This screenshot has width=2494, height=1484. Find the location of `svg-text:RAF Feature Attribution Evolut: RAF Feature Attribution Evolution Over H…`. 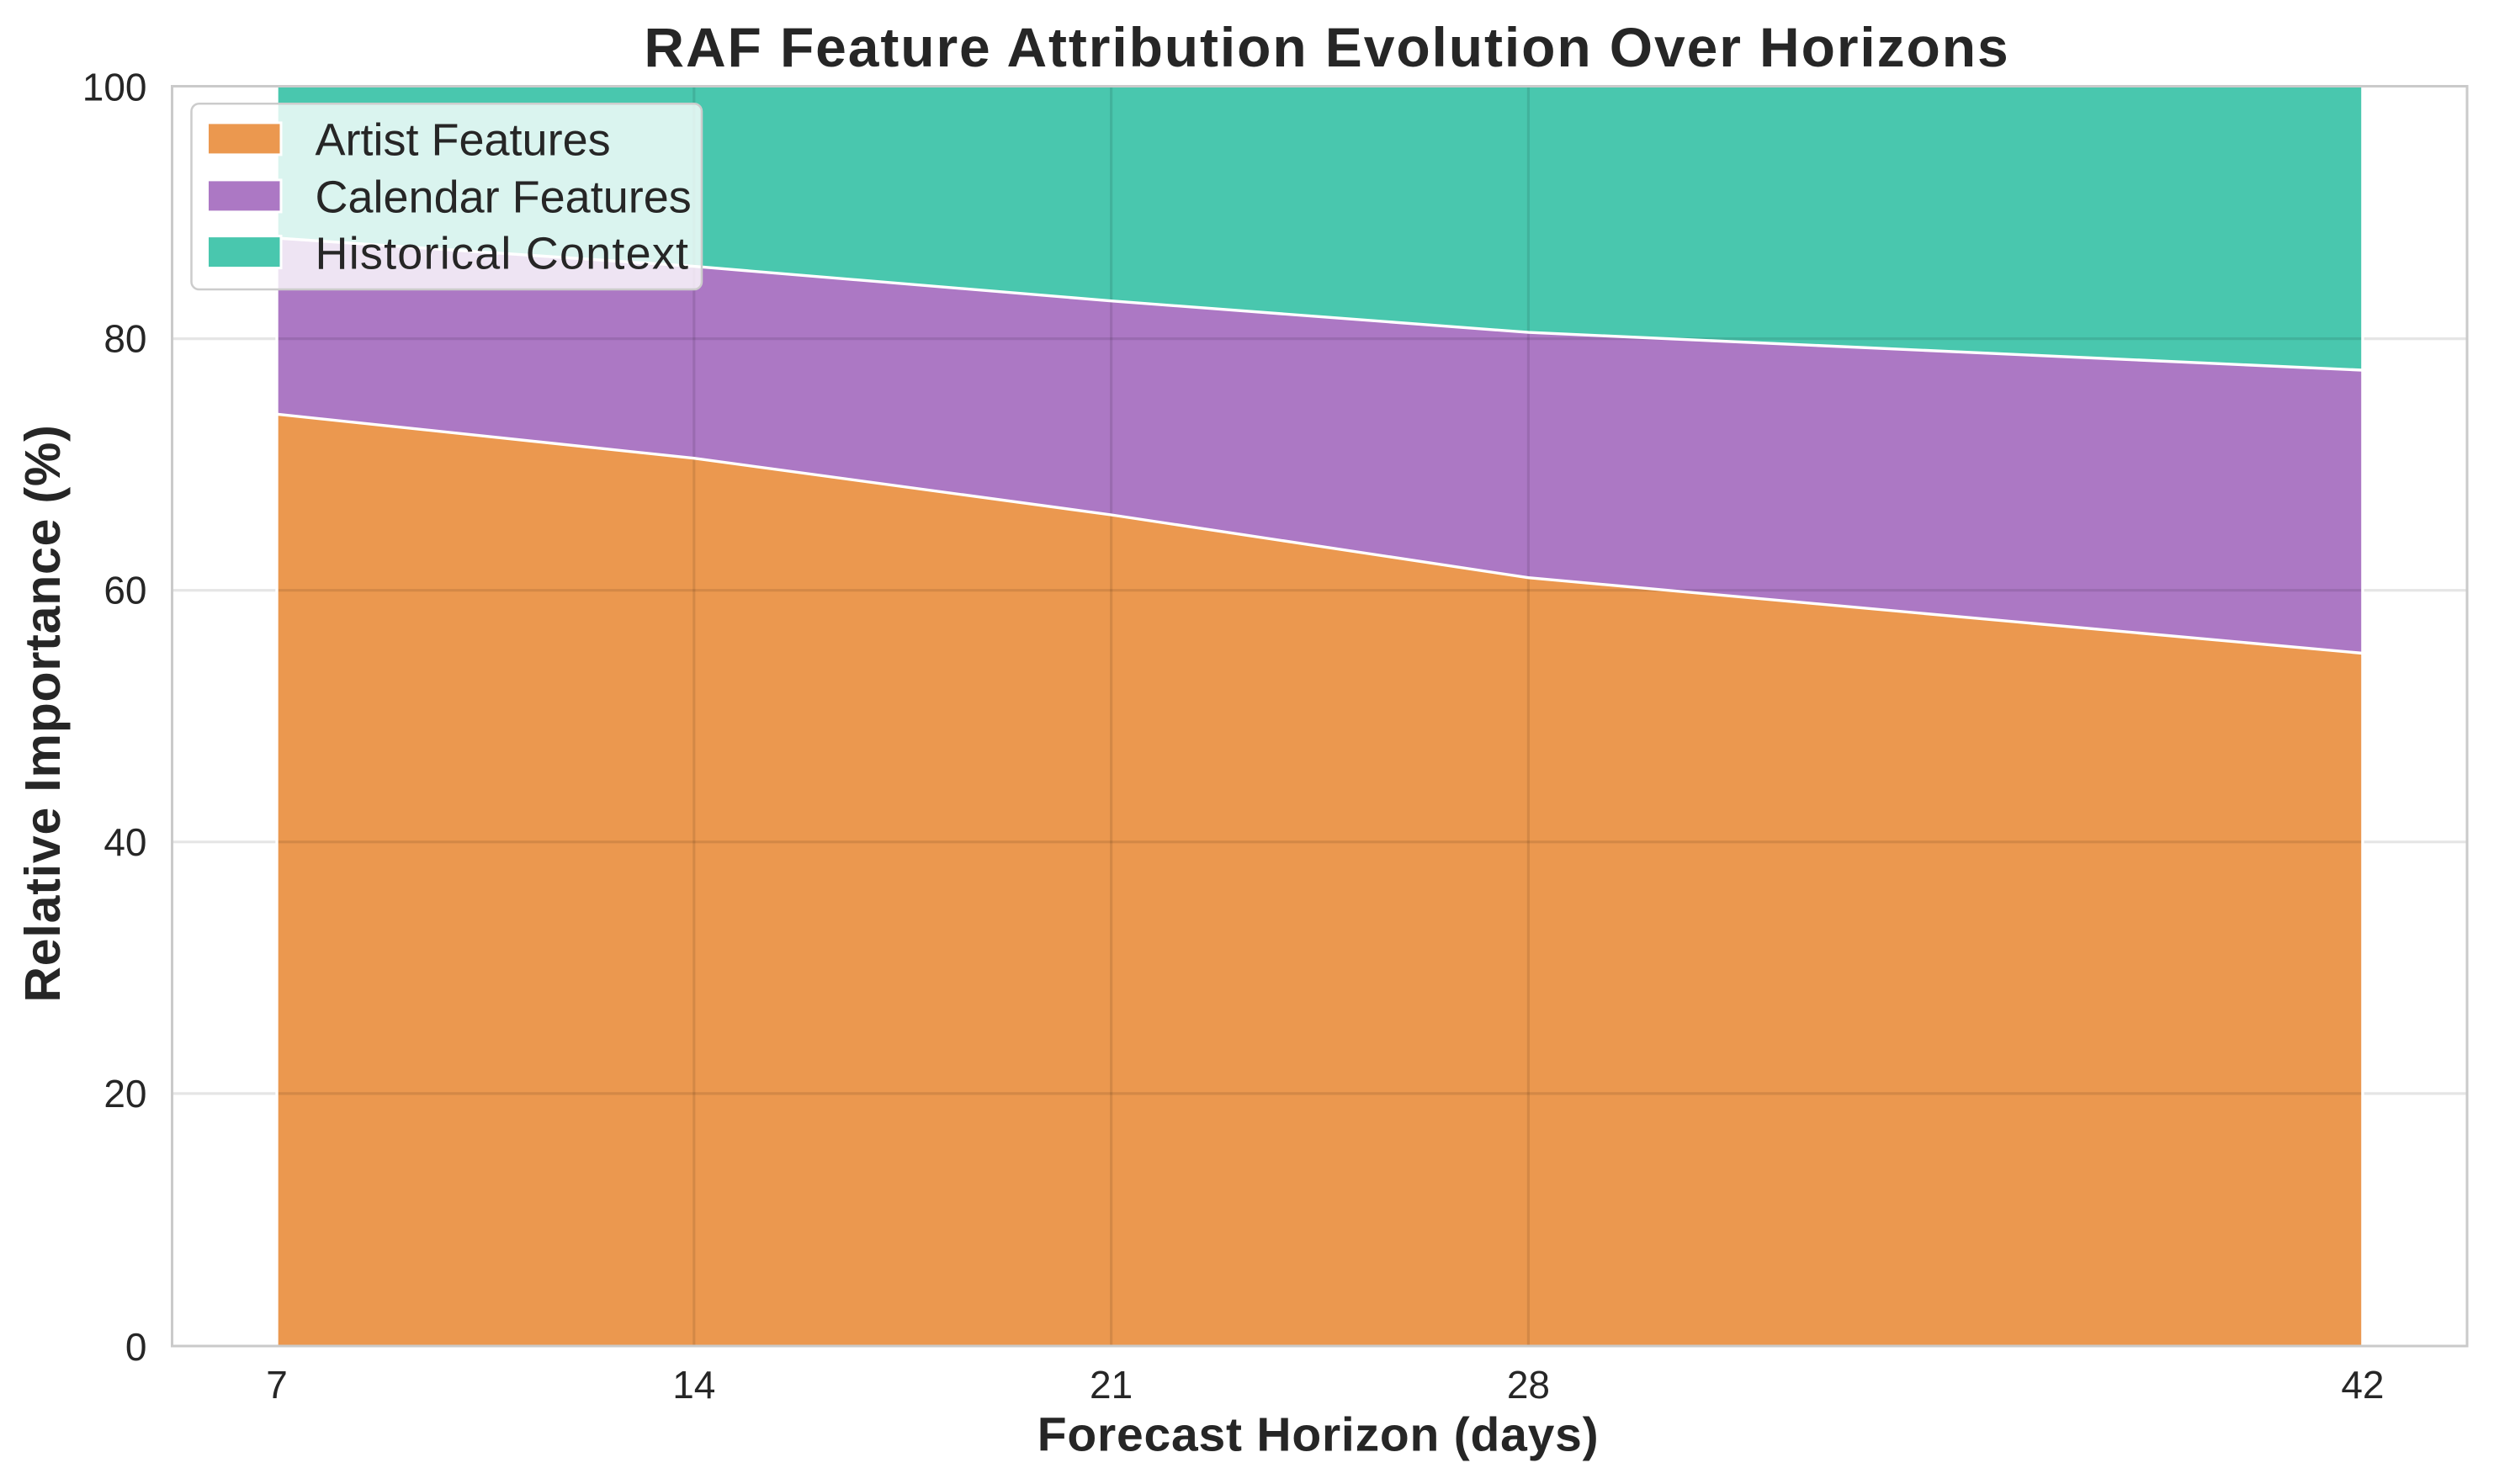

svg-text:RAF Feature Attribution Evolut: RAF Feature Attribution Evolution Over H… is located at coordinates (1327, 47).